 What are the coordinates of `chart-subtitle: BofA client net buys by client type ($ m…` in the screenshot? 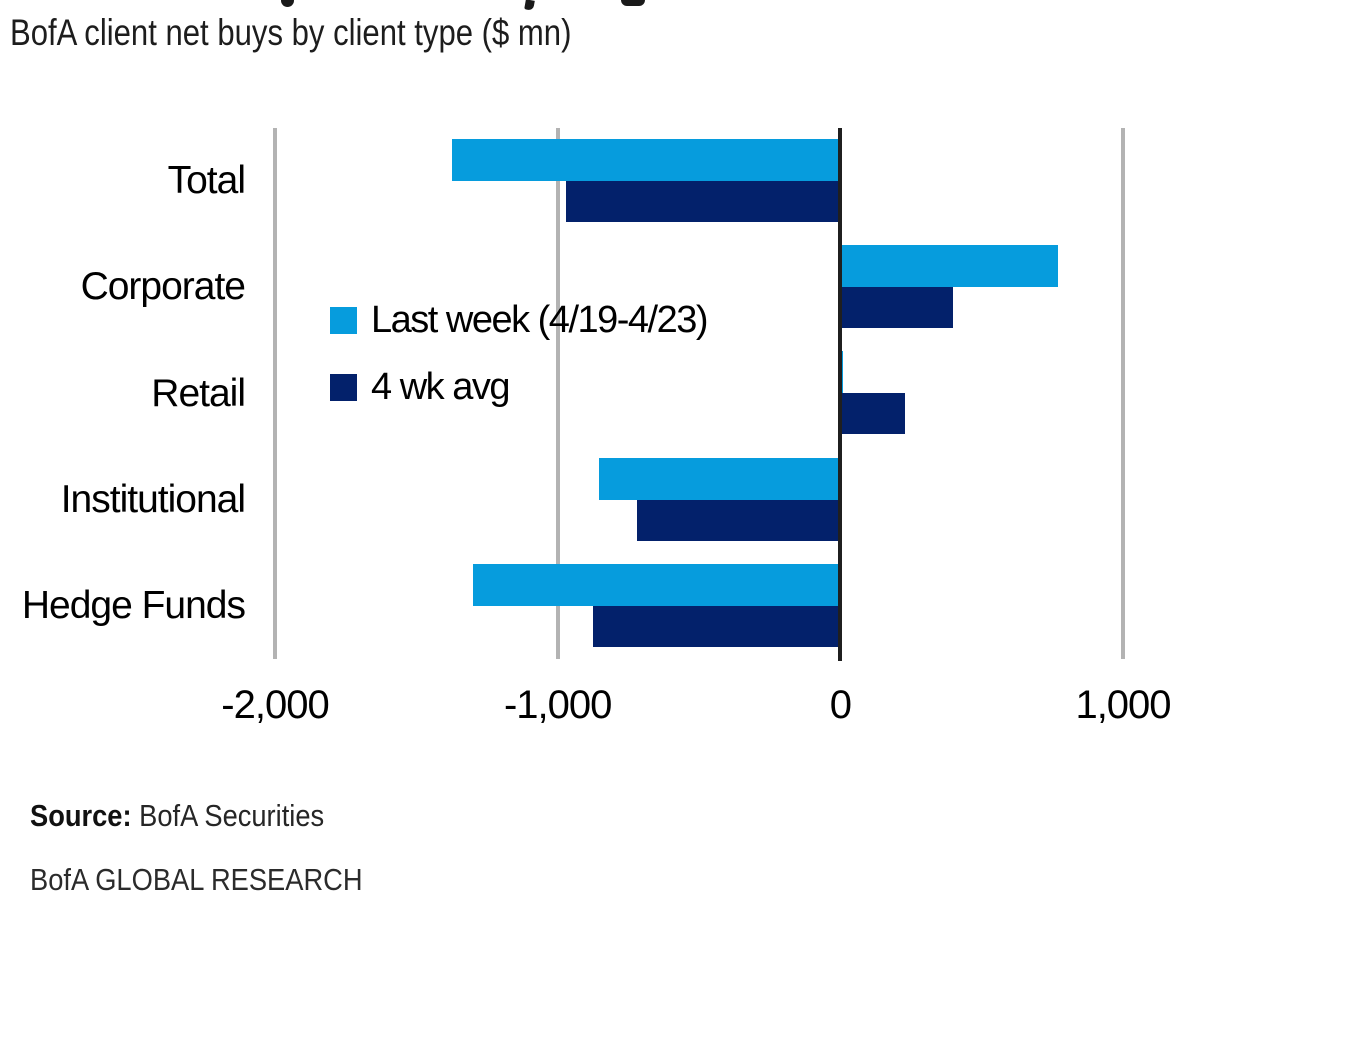 It's located at (291, 32).